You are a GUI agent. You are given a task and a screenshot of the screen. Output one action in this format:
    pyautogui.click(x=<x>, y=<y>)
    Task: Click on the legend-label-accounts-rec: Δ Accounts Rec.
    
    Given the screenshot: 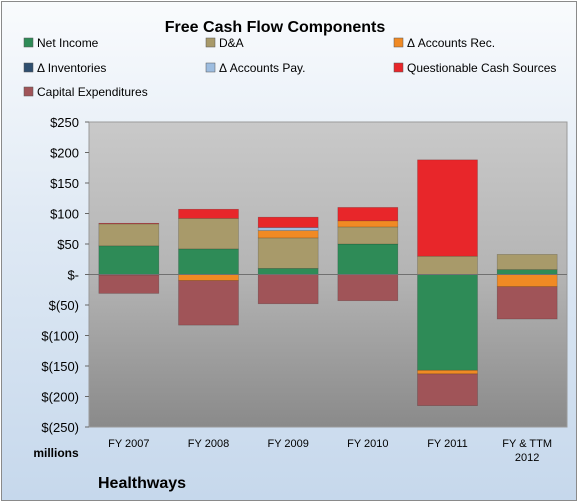 What is the action you would take?
    pyautogui.click(x=451, y=43)
    